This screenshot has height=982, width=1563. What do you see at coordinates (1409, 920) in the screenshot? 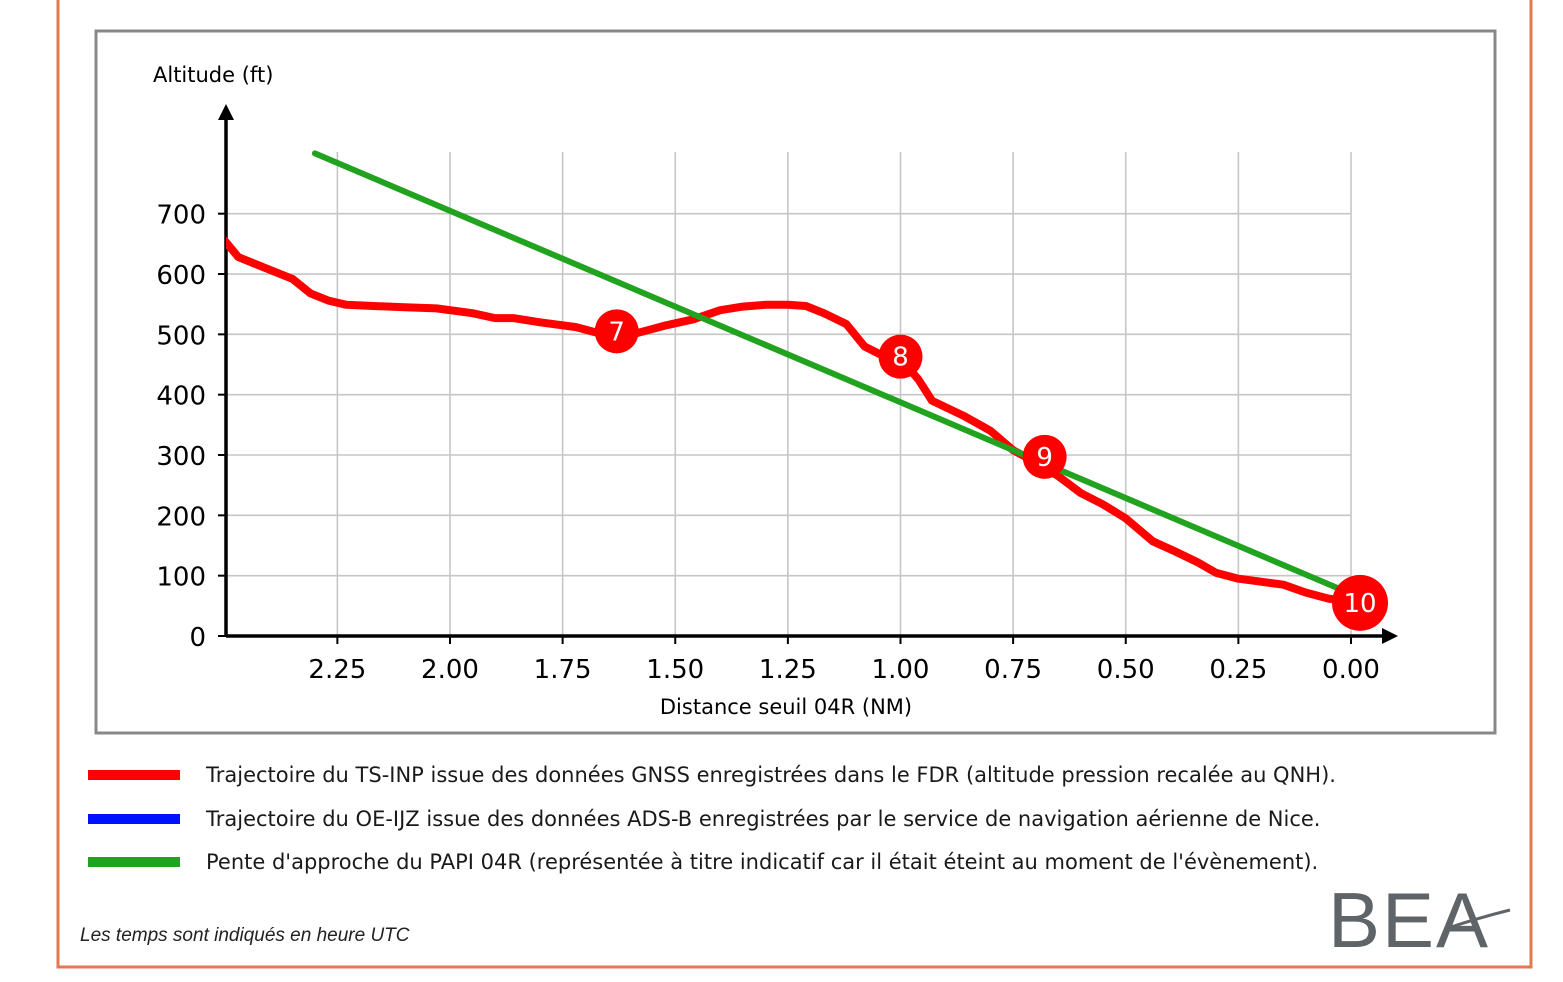
I see `logo-text: BEA` at bounding box center [1409, 920].